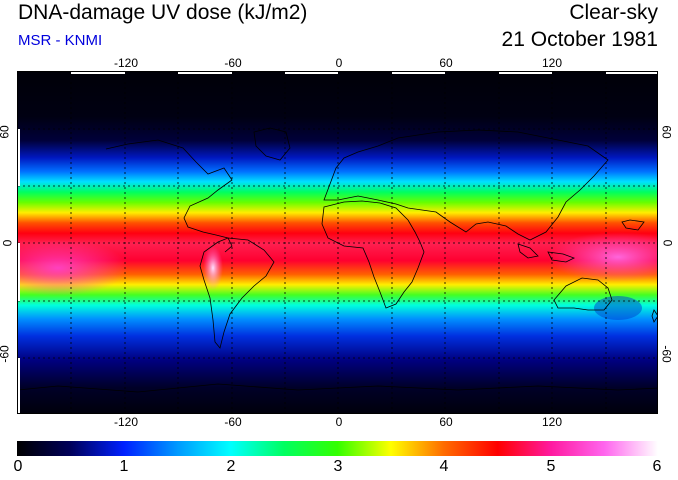 This screenshot has width=678, height=480. I want to click on colorbar-label: 0, so click(18, 466).